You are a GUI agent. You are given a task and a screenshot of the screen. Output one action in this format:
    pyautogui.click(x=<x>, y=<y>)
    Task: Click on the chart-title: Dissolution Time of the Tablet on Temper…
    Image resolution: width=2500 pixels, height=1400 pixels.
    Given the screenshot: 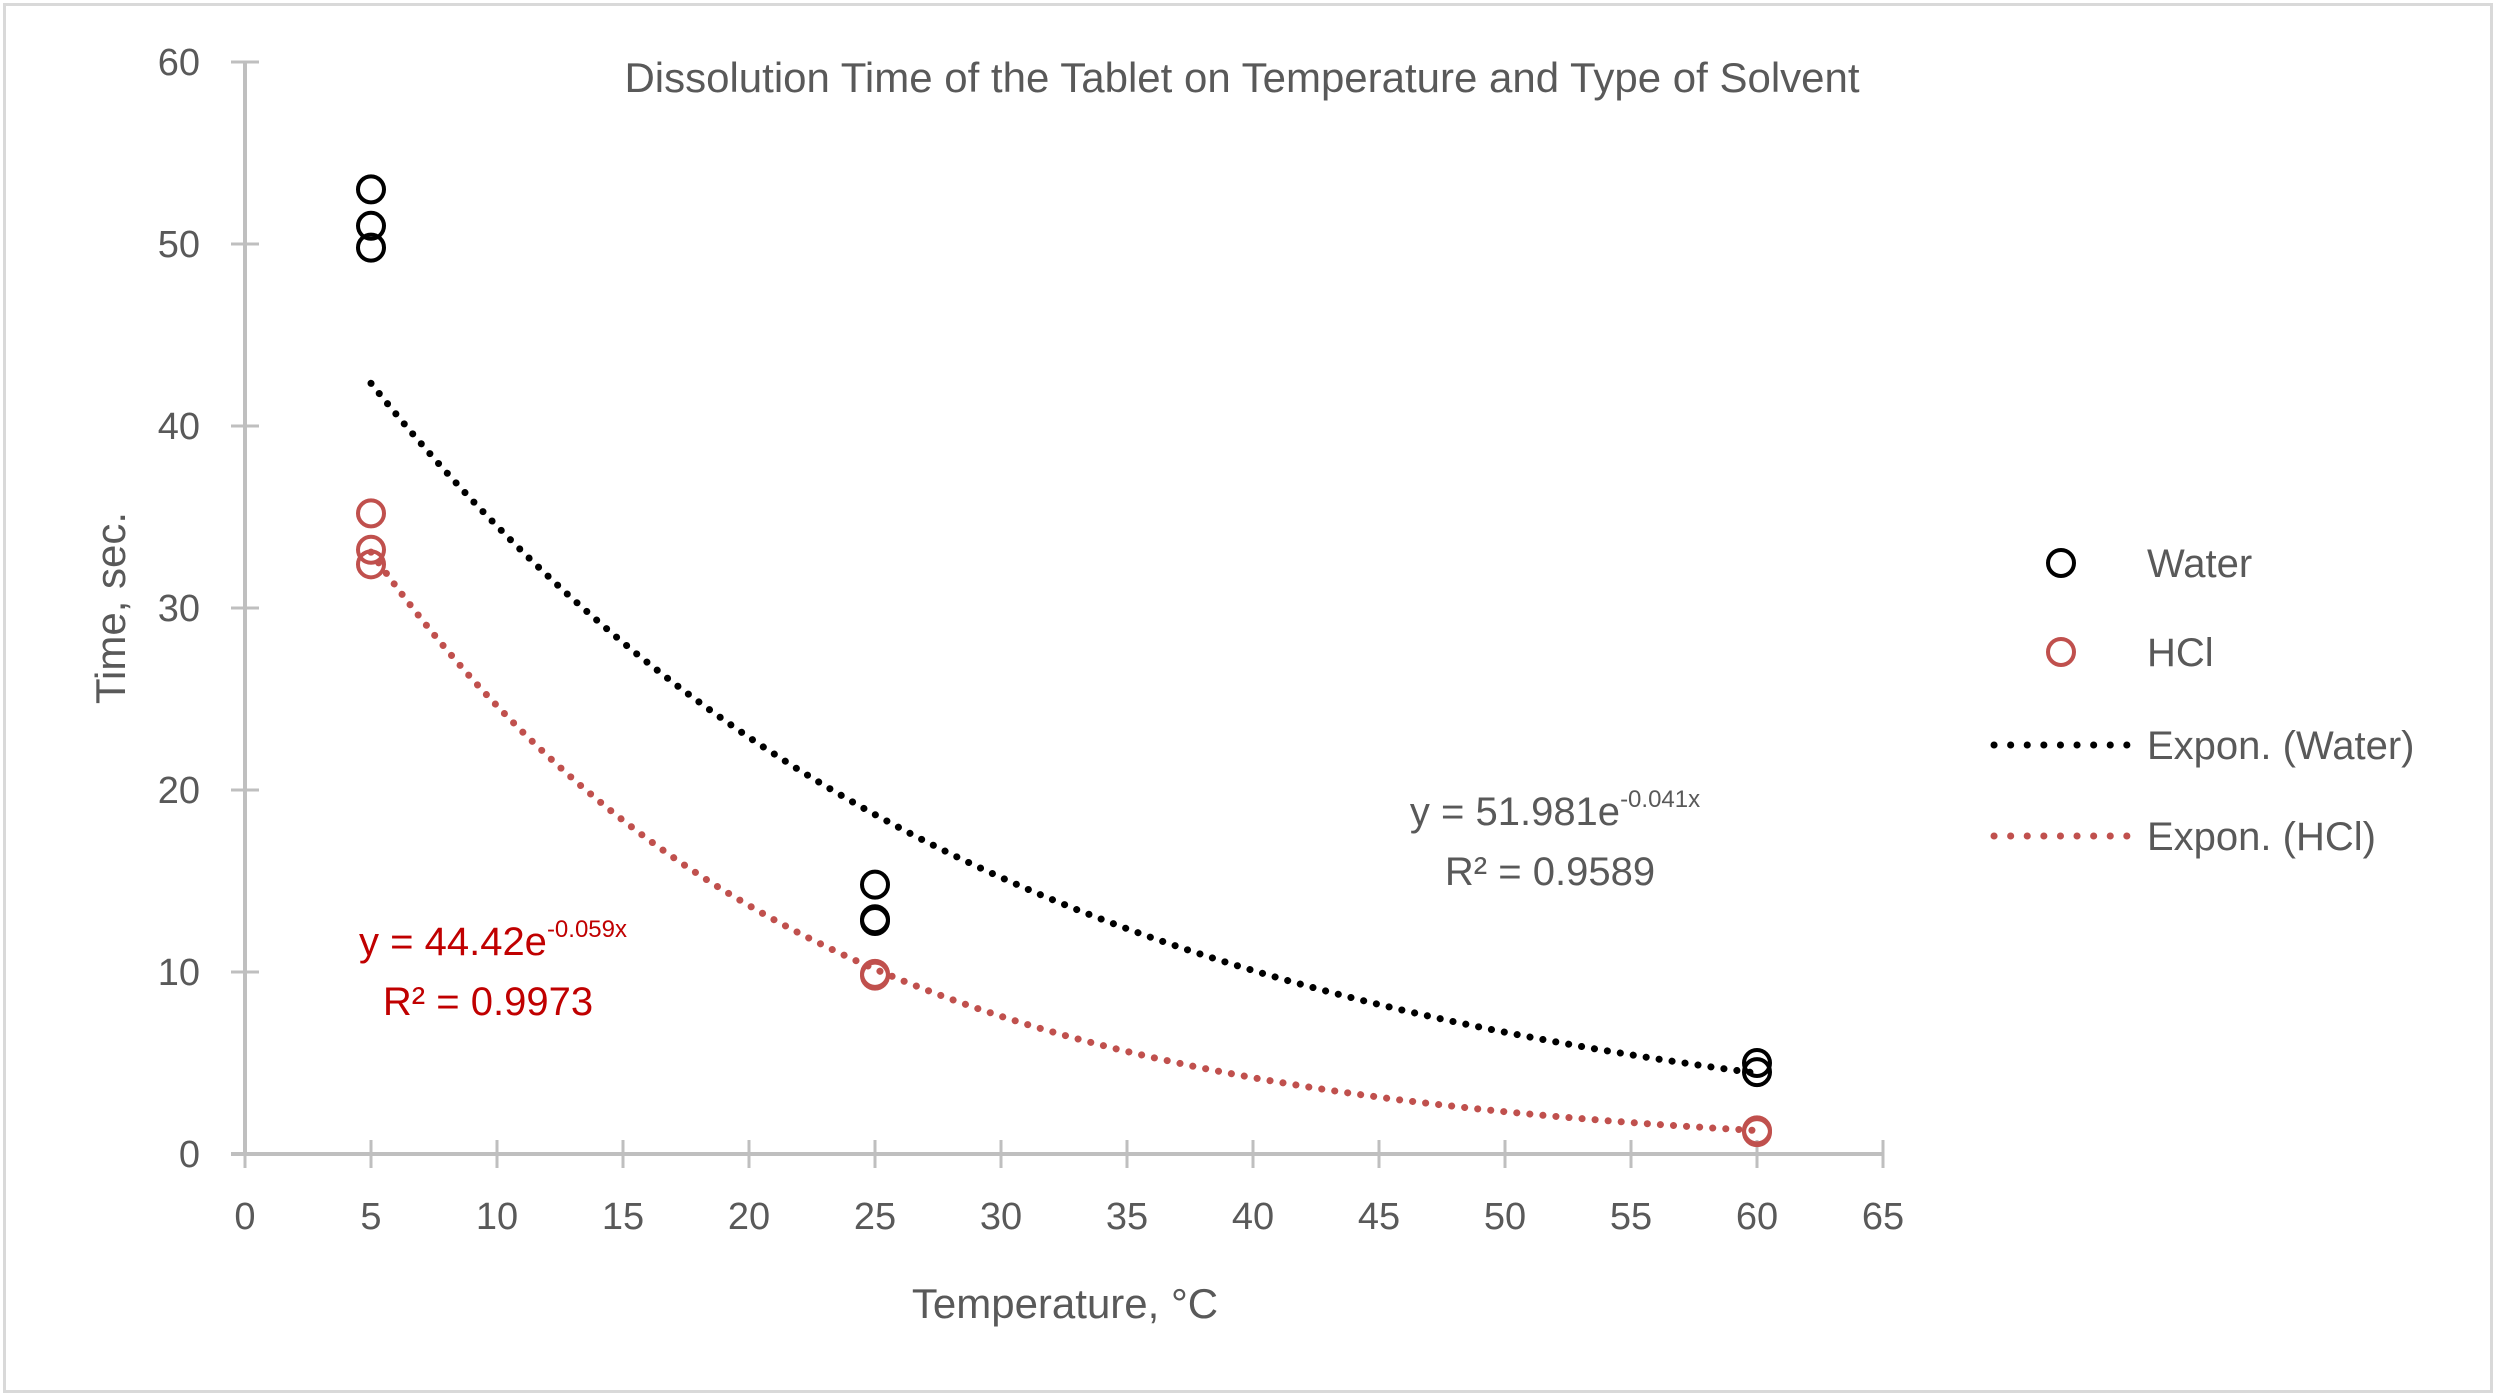 What is the action you would take?
    pyautogui.click(x=1241, y=77)
    